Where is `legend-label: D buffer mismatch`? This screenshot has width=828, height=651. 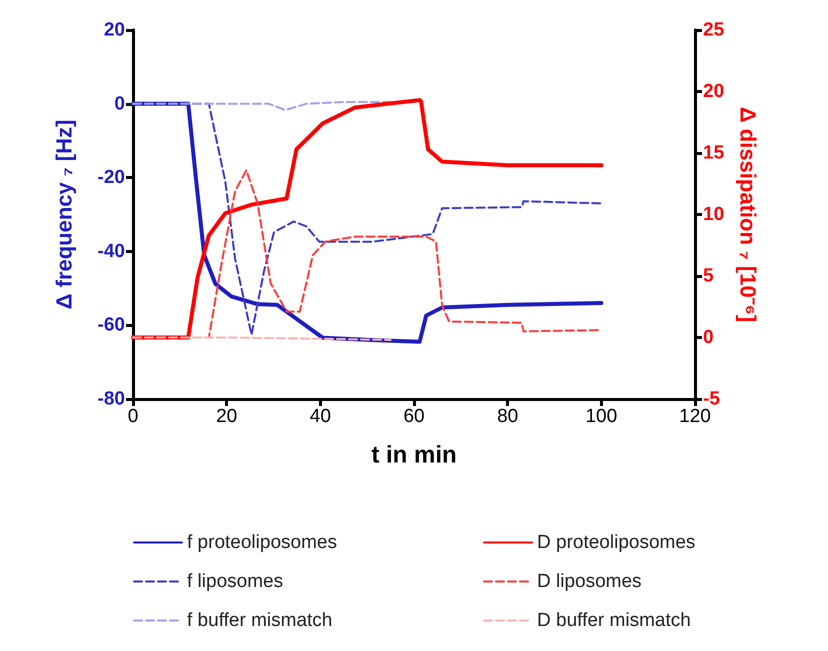 legend-label: D buffer mismatch is located at coordinates (614, 620).